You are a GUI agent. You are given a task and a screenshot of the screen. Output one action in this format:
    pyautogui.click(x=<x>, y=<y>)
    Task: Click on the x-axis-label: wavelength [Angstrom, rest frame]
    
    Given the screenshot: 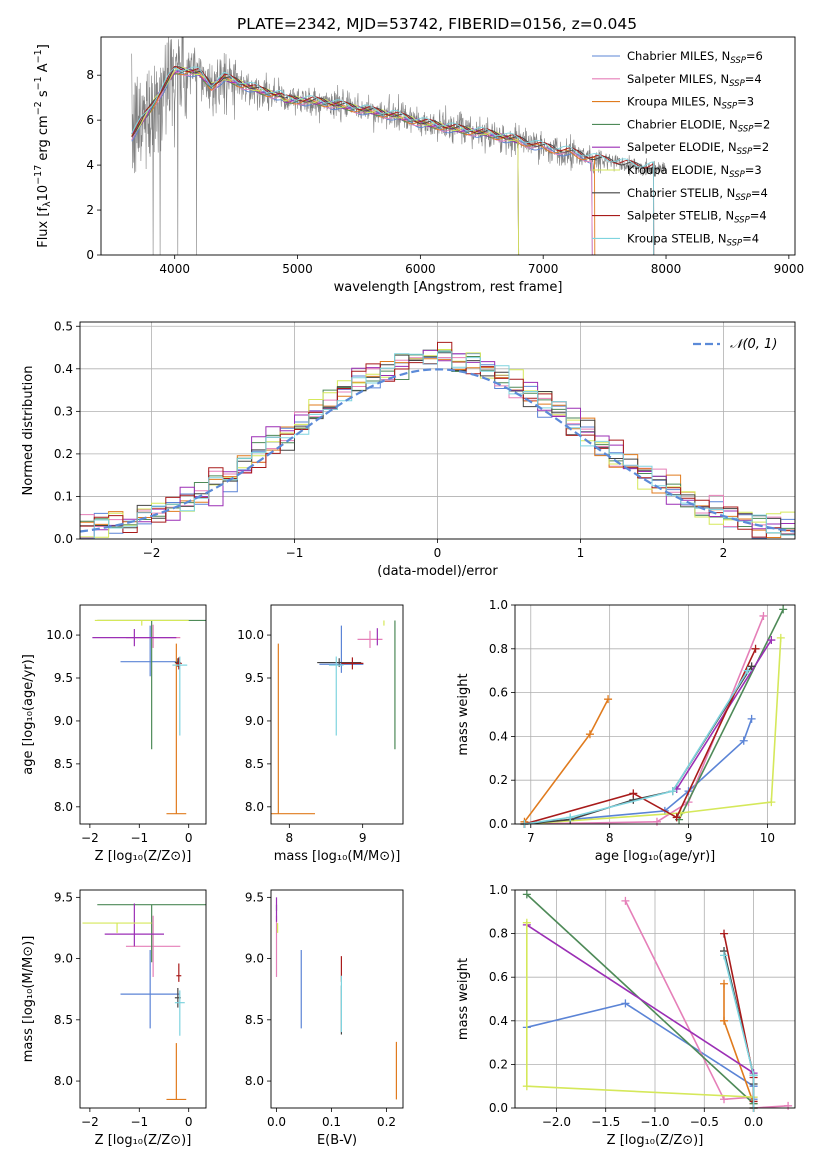 What is the action you would take?
    pyautogui.click(x=448, y=287)
    